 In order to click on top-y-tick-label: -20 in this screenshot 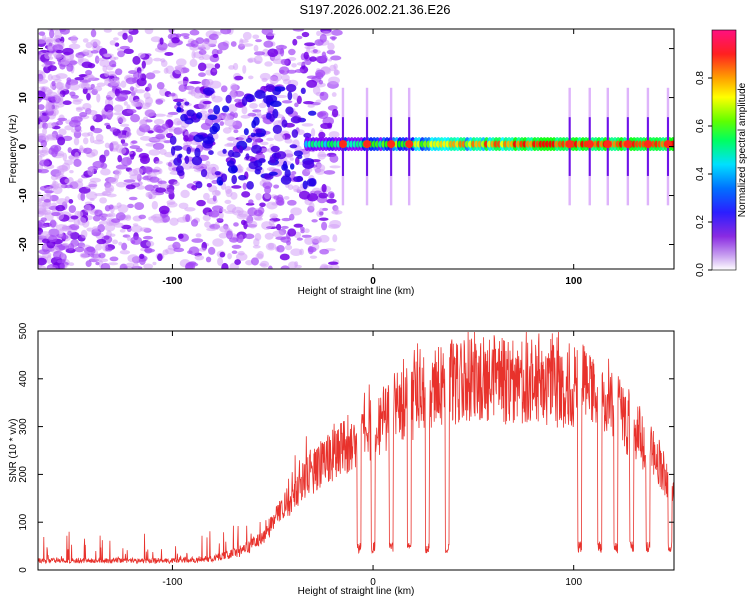, I will do `click(23, 244)`.